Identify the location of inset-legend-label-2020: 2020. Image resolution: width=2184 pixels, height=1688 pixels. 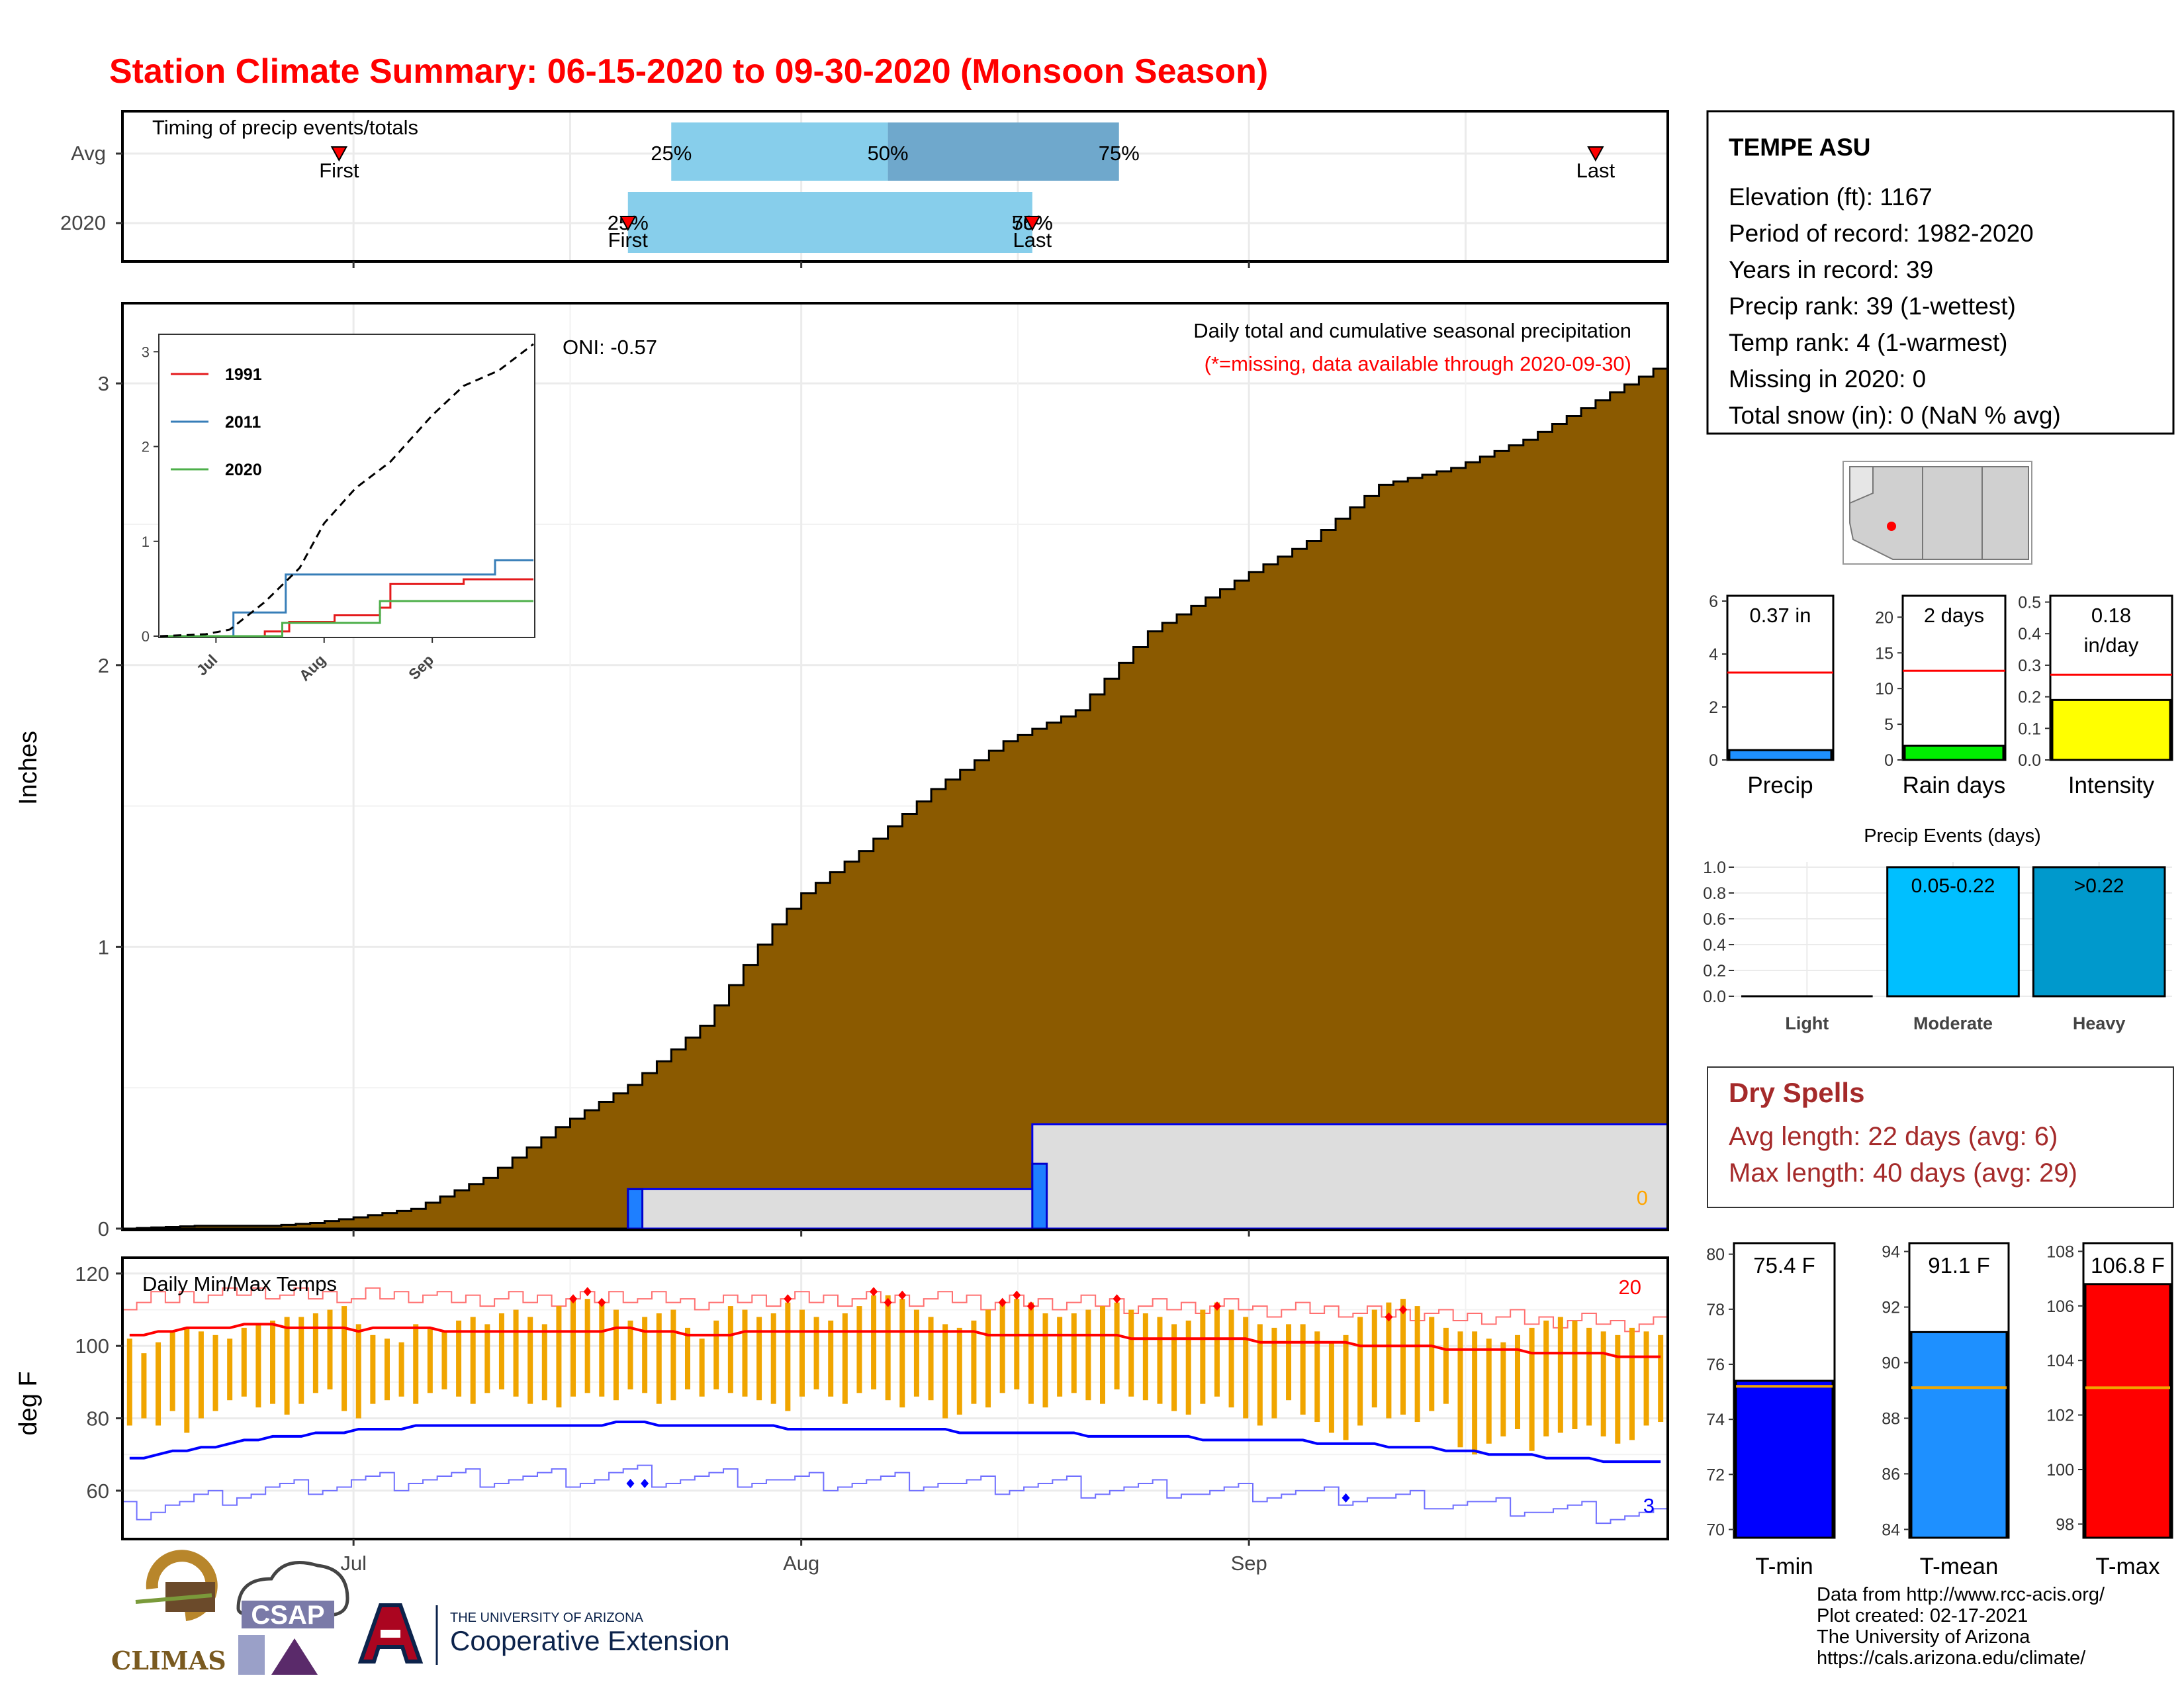
(244, 470).